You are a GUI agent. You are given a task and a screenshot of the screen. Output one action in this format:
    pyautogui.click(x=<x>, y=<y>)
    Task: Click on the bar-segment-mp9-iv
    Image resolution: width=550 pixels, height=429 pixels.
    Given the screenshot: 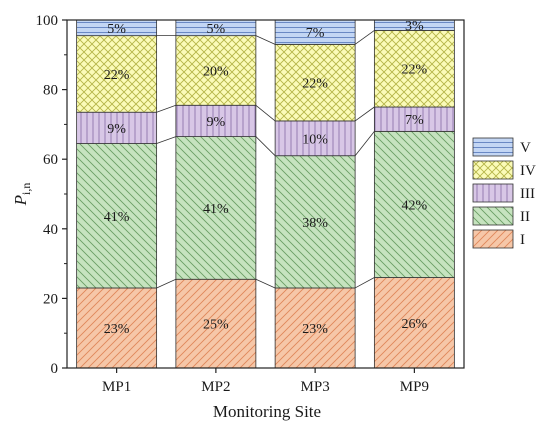 What is the action you would take?
    pyautogui.click(x=414, y=69)
    